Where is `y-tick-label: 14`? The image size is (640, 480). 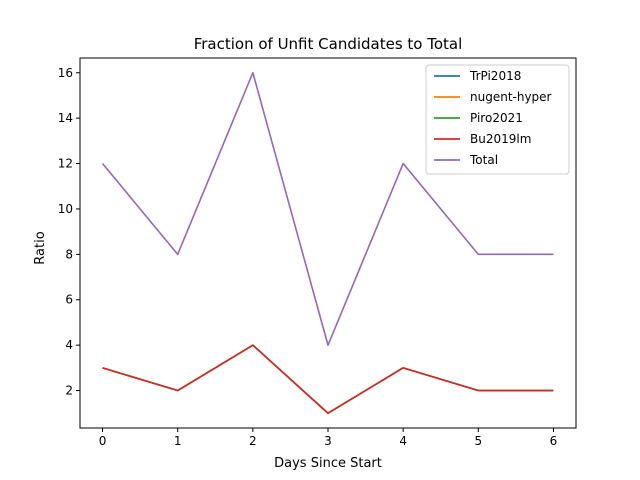
y-tick-label: 14 is located at coordinates (65, 118).